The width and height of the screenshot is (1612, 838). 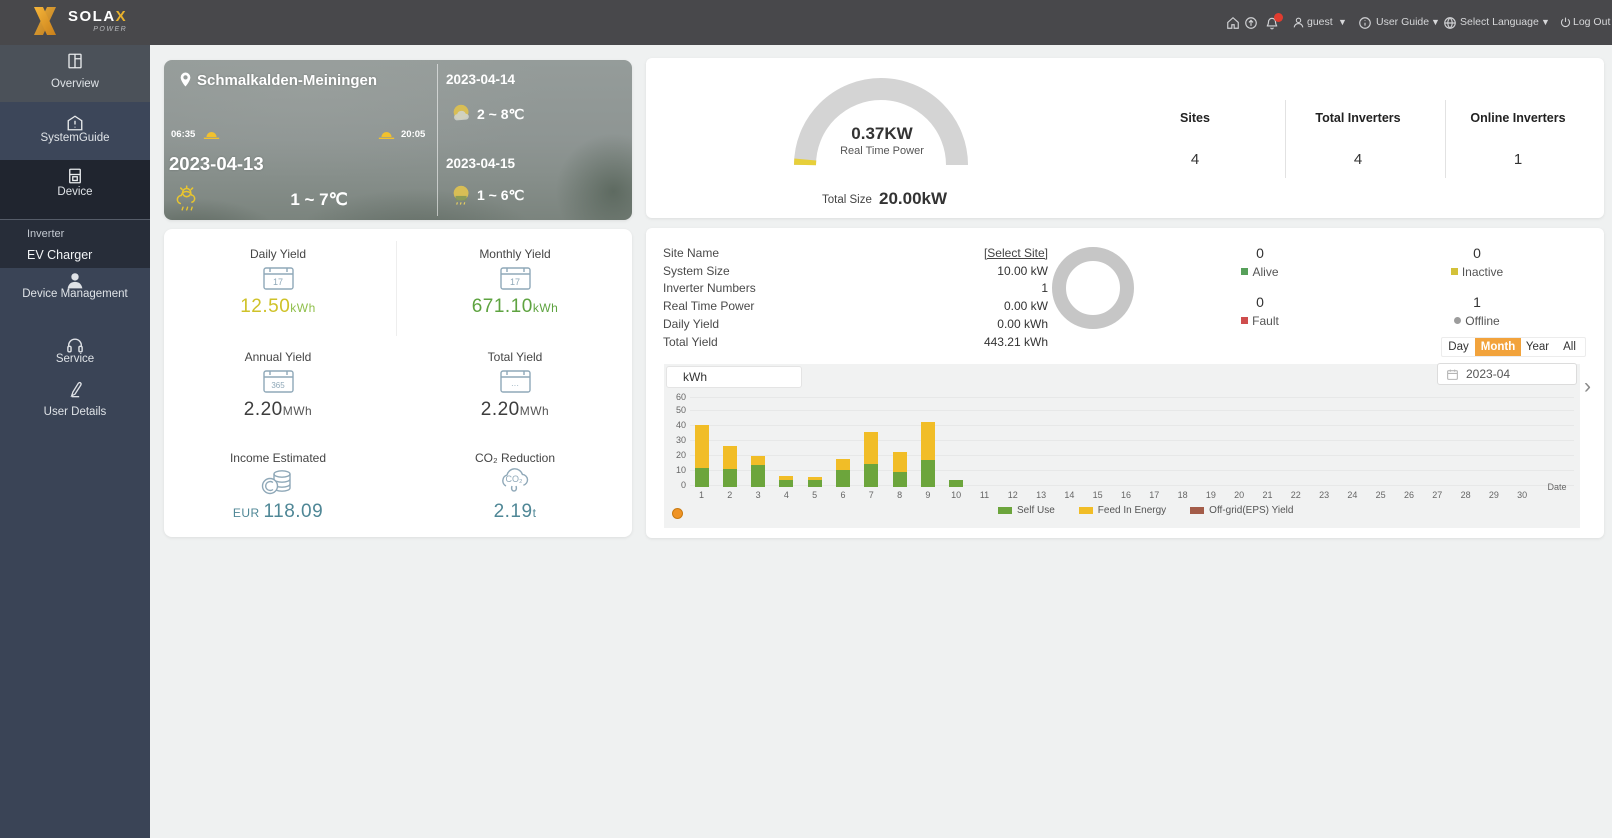 I want to click on svg-text: 365, so click(x=278, y=385).